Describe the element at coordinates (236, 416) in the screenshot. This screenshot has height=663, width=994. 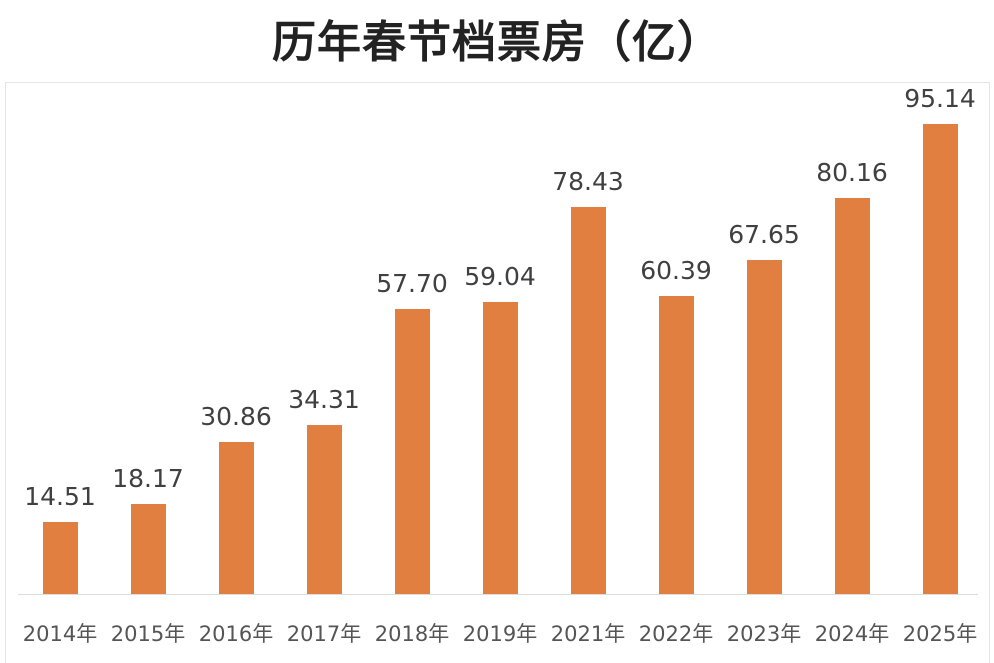
I see `data-label: 30.86` at that location.